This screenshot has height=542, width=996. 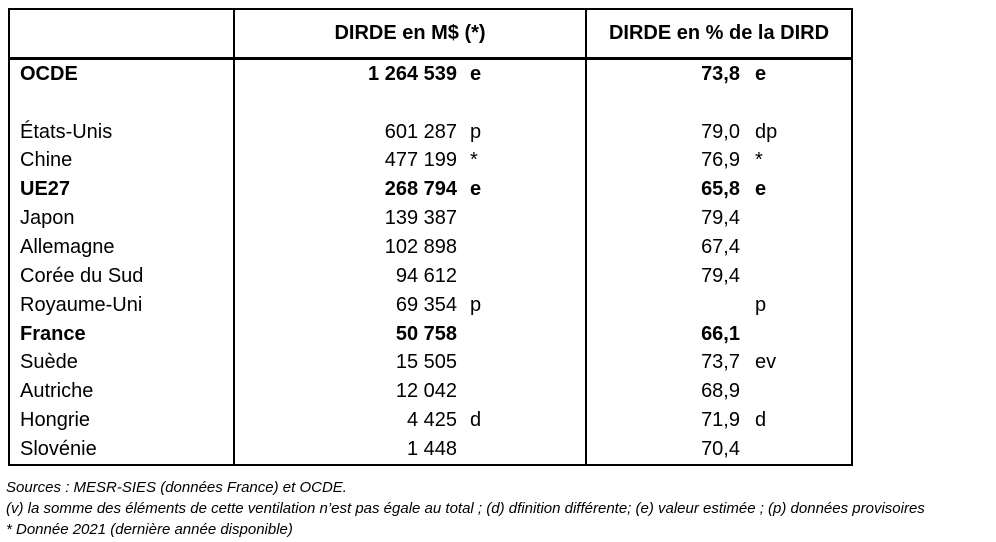 I want to click on dirde-percent-value: 73,8, so click(x=720, y=73).